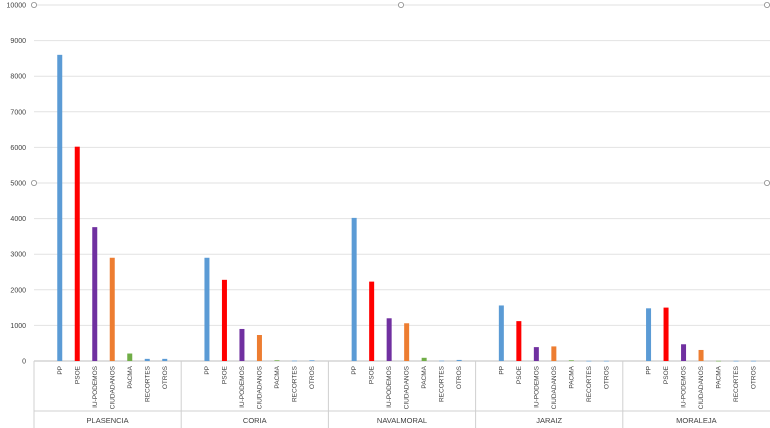 The height and width of the screenshot is (428, 770). I want to click on bar-moraleja-pacma, so click(719, 361).